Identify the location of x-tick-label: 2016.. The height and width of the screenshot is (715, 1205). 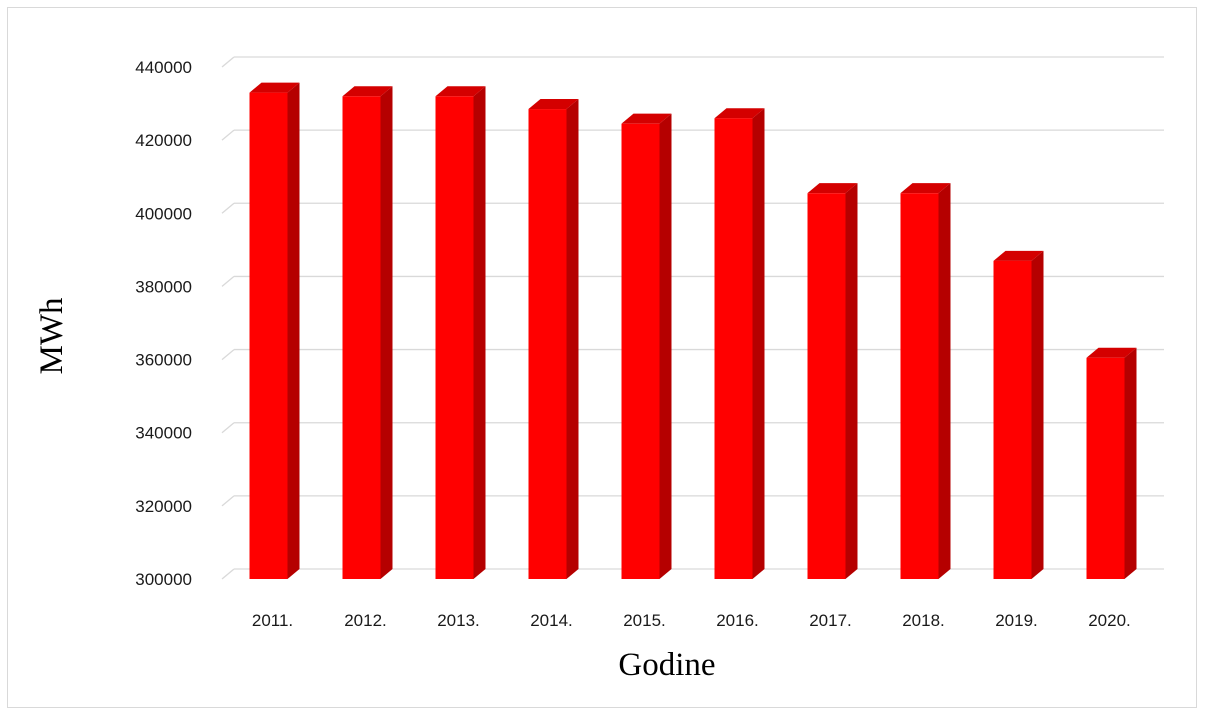
(737, 620).